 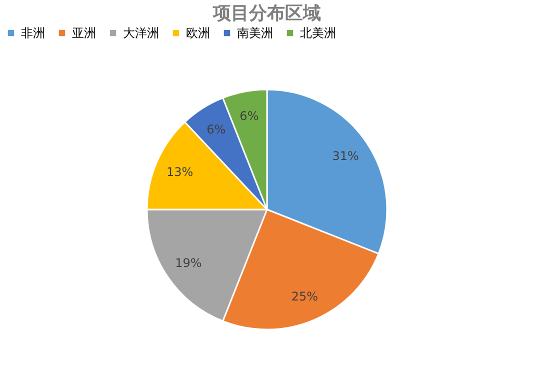 What do you see at coordinates (255, 33) in the screenshot?
I see `legend-label: 南美洲` at bounding box center [255, 33].